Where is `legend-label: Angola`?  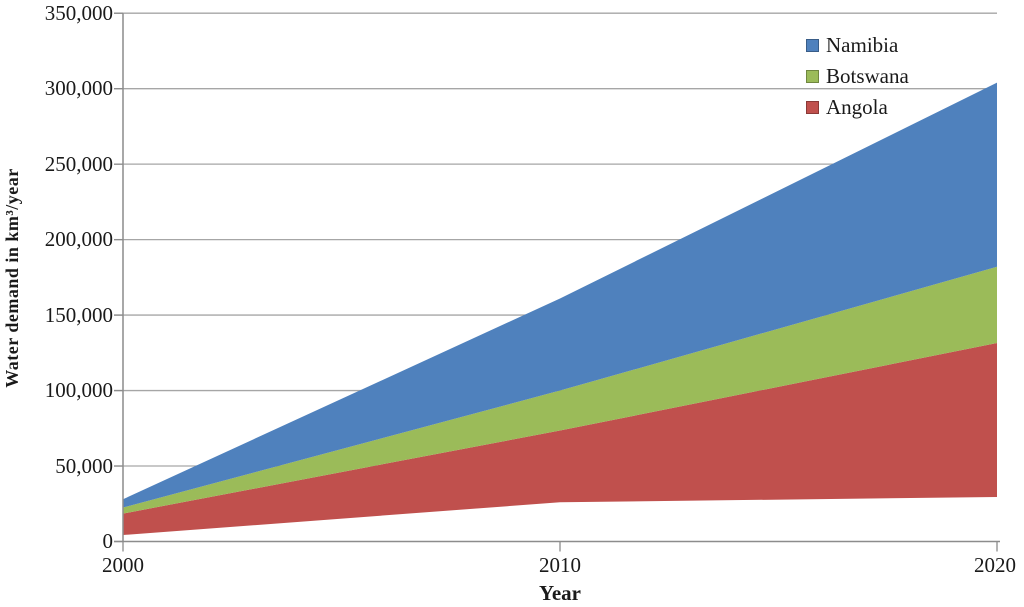 legend-label: Angola is located at coordinates (857, 107).